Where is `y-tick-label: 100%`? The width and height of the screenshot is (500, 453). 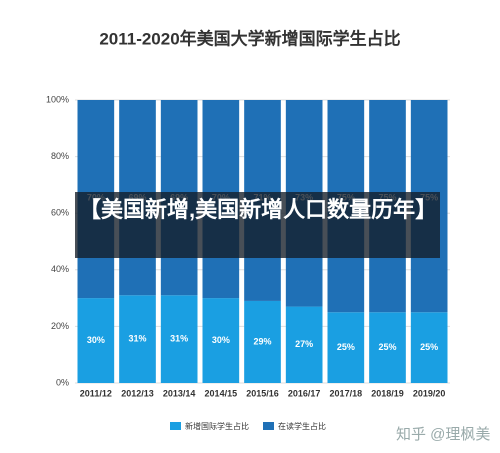
y-tick-label: 100% is located at coordinates (57, 99).